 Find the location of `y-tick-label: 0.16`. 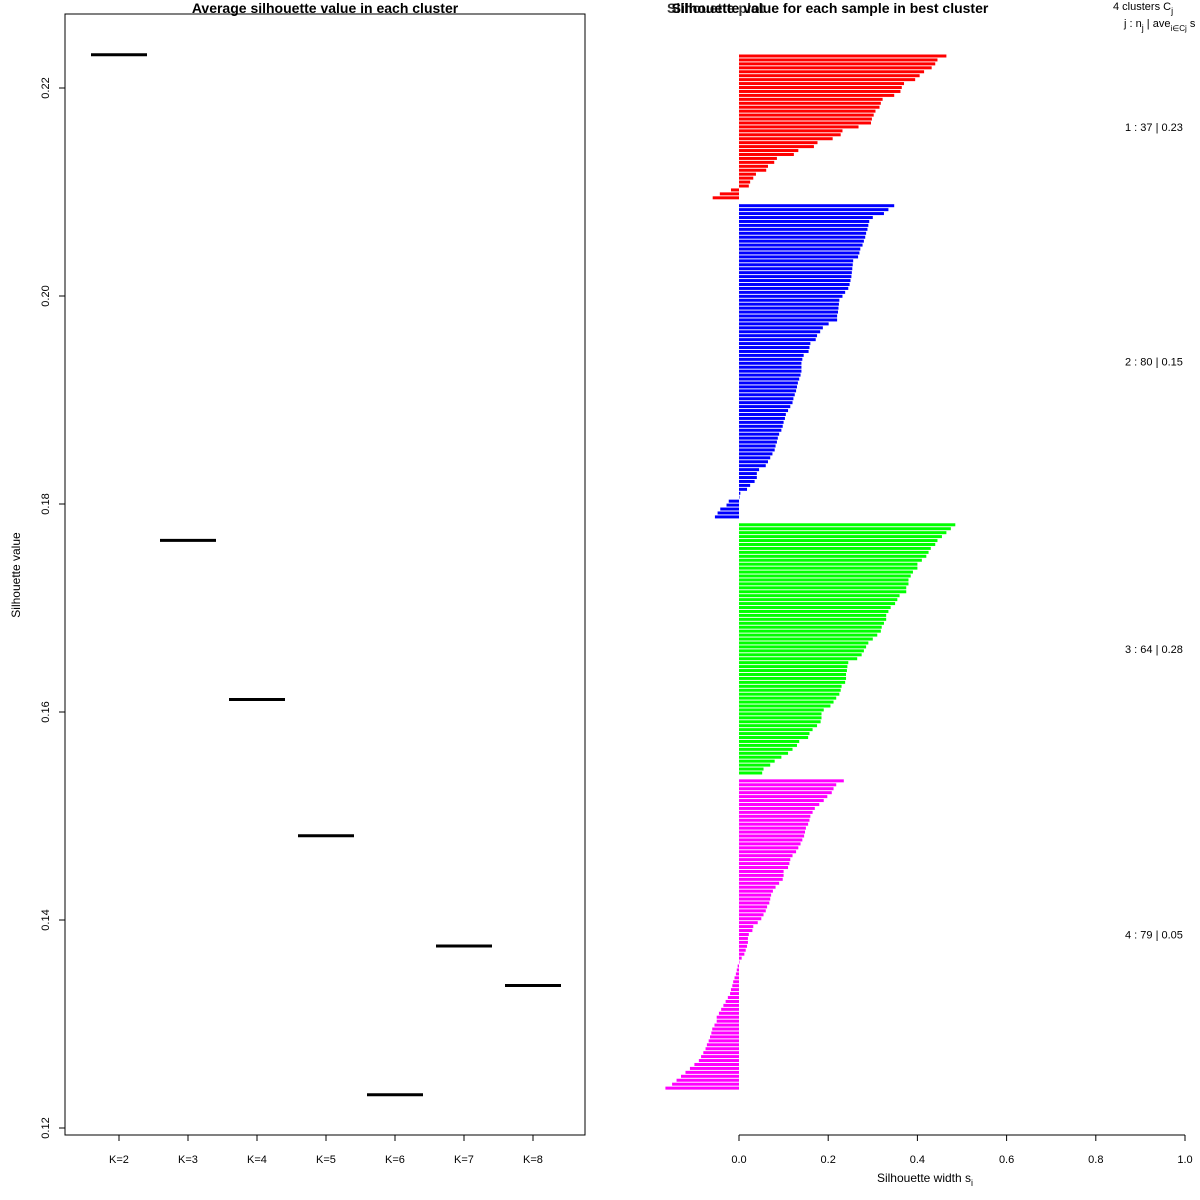

y-tick-label: 0.16 is located at coordinates (46, 711).